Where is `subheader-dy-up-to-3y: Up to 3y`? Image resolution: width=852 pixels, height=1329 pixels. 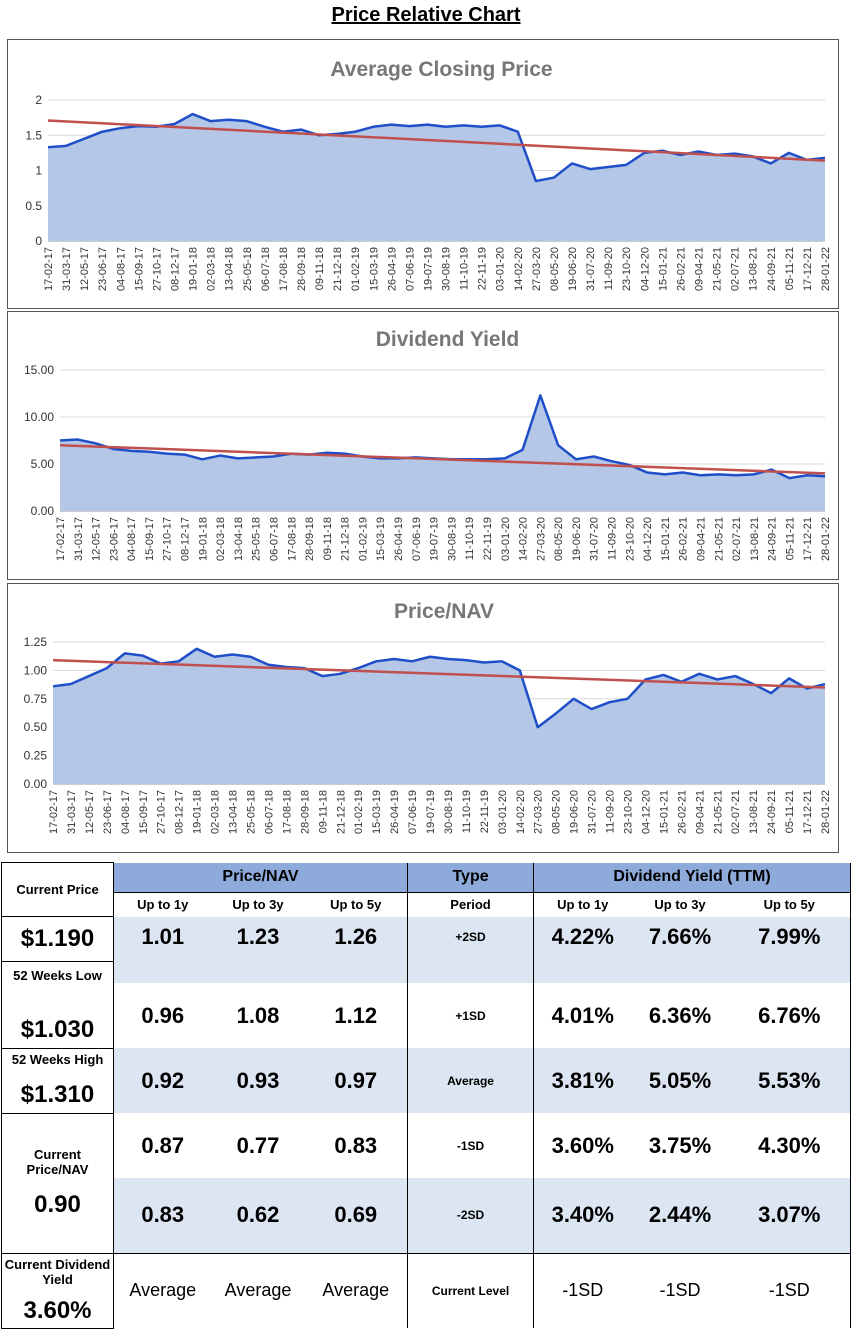
subheader-dy-up-to-3y: Up to 3y is located at coordinates (680, 905).